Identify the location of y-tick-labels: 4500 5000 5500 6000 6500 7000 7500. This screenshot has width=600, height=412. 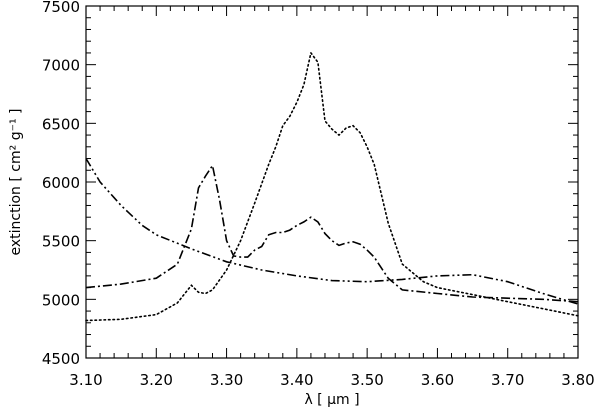
(61, 184).